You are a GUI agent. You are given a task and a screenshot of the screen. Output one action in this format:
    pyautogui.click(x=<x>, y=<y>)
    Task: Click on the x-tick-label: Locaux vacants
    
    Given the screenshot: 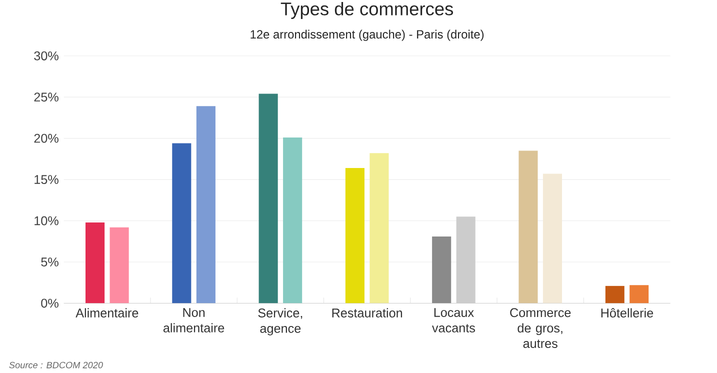 What is the action you would take?
    pyautogui.click(x=453, y=320)
    